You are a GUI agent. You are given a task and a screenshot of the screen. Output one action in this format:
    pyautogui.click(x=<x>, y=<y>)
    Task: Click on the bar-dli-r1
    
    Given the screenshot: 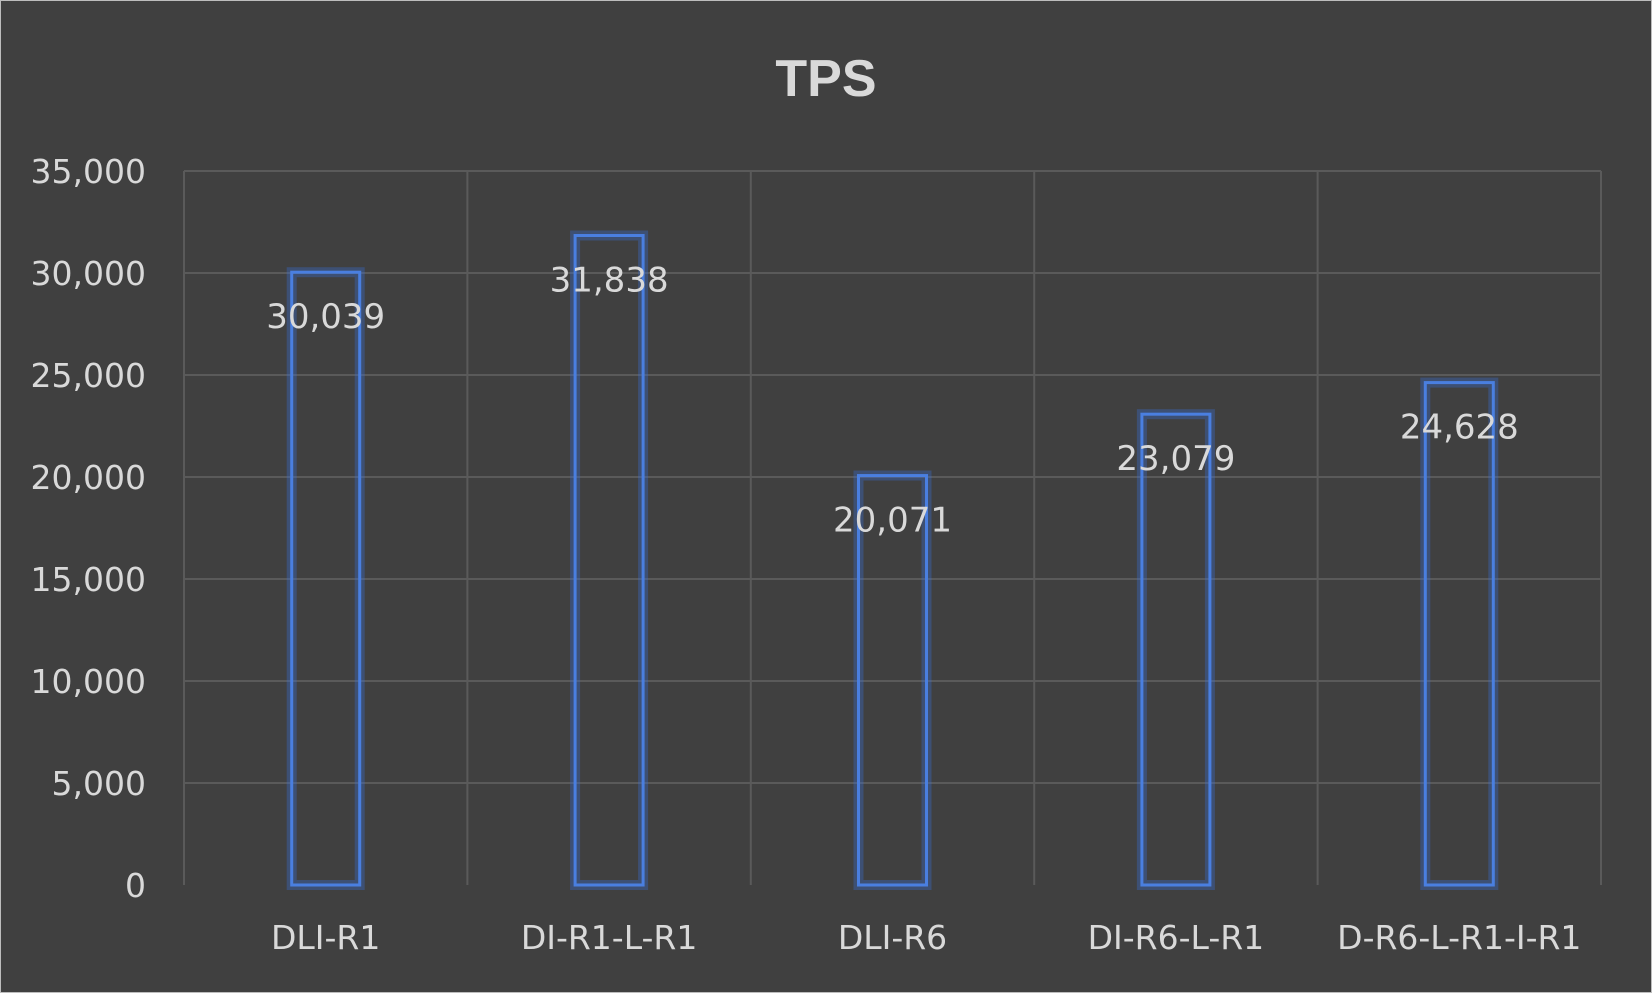 What is the action you would take?
    pyautogui.click(x=326, y=578)
    